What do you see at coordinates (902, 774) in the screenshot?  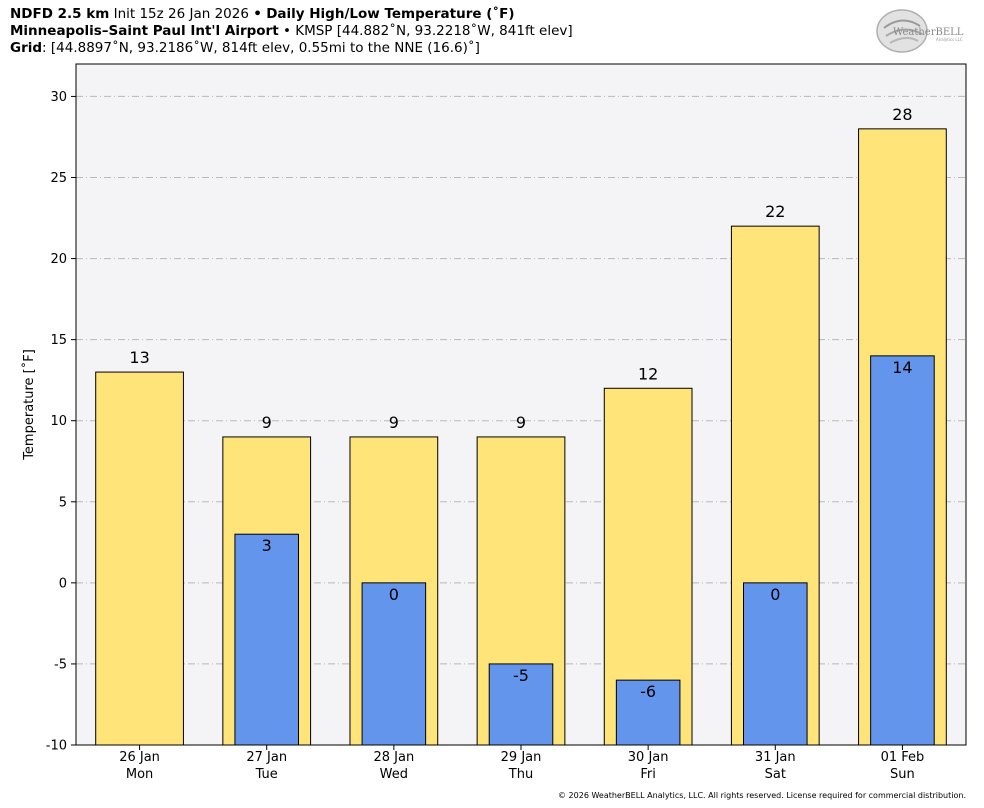 I see `x-tick-day: Sun` at bounding box center [902, 774].